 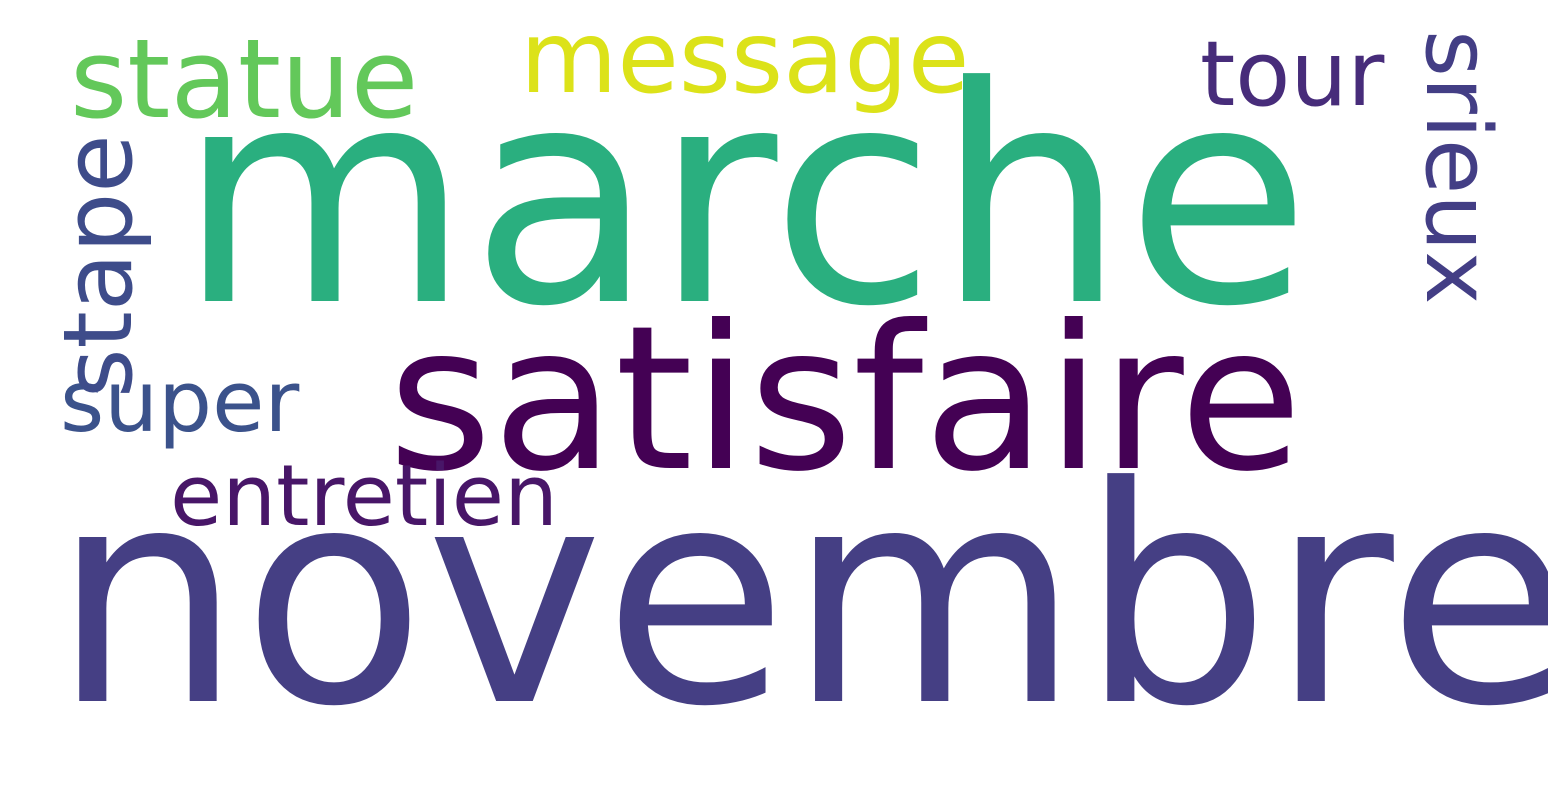 What do you see at coordinates (99, 266) in the screenshot?
I see `word-stape: stape` at bounding box center [99, 266].